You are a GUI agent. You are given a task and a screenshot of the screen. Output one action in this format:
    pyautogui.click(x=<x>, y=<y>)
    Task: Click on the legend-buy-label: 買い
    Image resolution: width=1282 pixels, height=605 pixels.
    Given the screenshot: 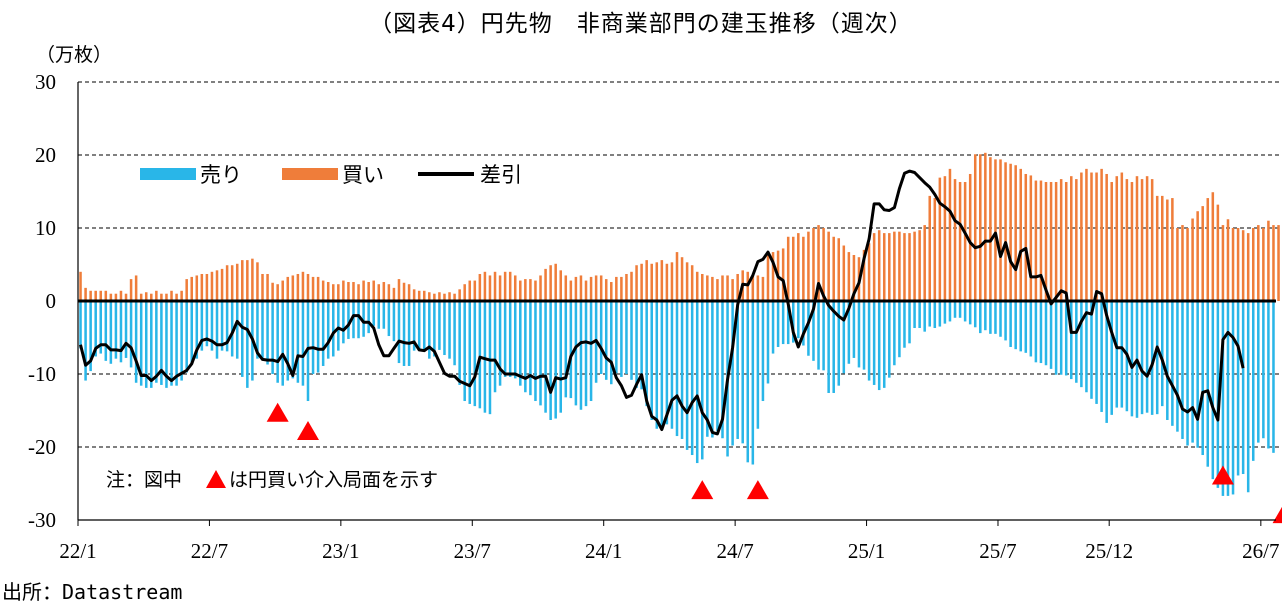 What is the action you would take?
    pyautogui.click(x=363, y=175)
    